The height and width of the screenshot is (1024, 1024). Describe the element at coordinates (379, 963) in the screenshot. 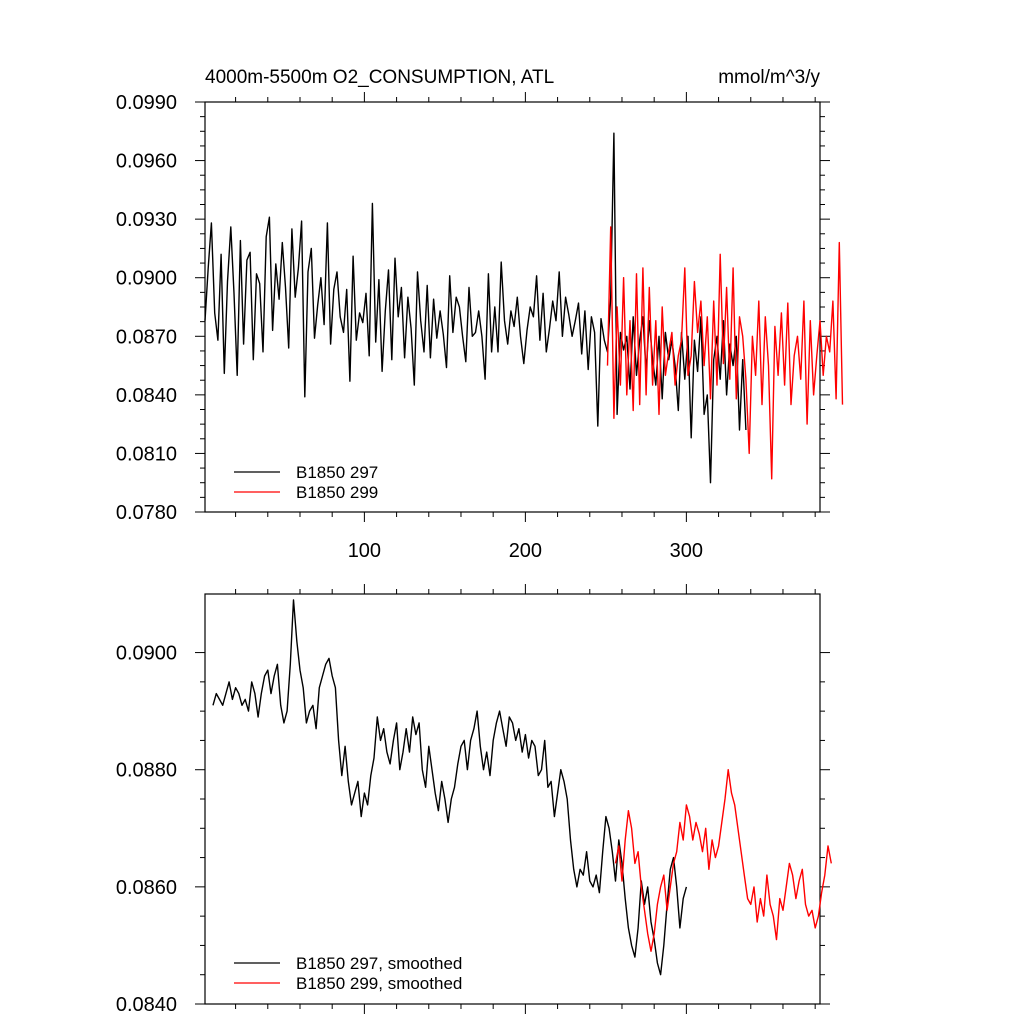

I see `legend-label: B1850 297, smoothed` at that location.